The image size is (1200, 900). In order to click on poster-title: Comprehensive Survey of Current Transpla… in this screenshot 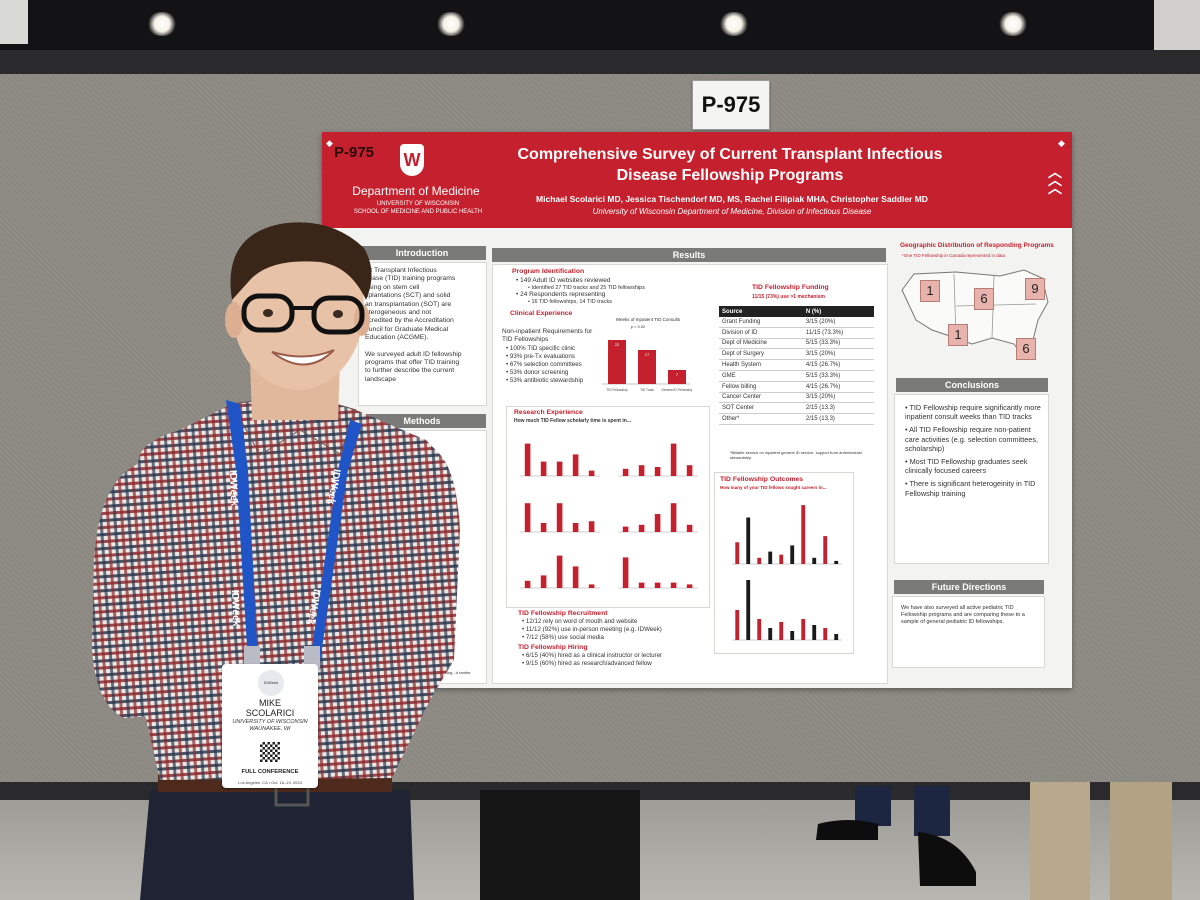, I will do `click(730, 165)`.